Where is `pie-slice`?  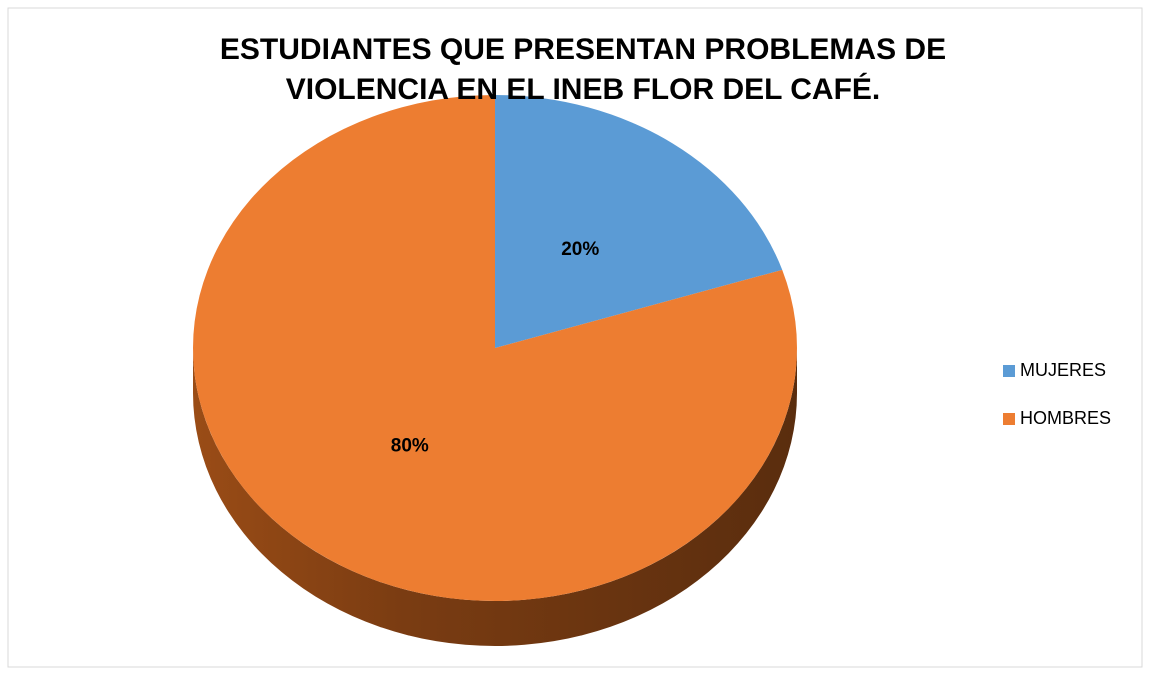
pie-slice is located at coordinates (639, 221).